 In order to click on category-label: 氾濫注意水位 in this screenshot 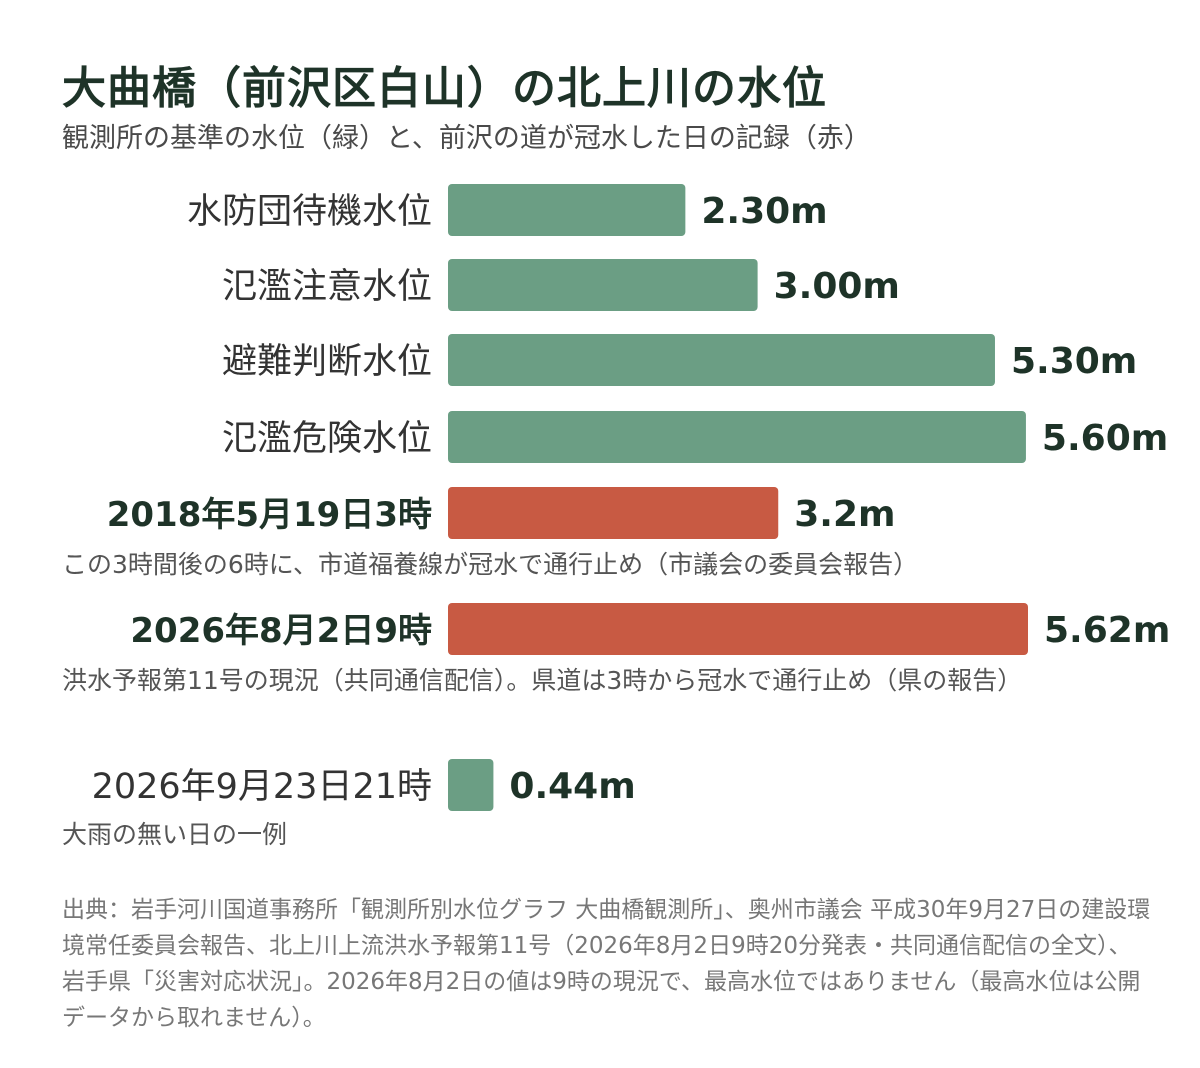, I will do `click(327, 287)`.